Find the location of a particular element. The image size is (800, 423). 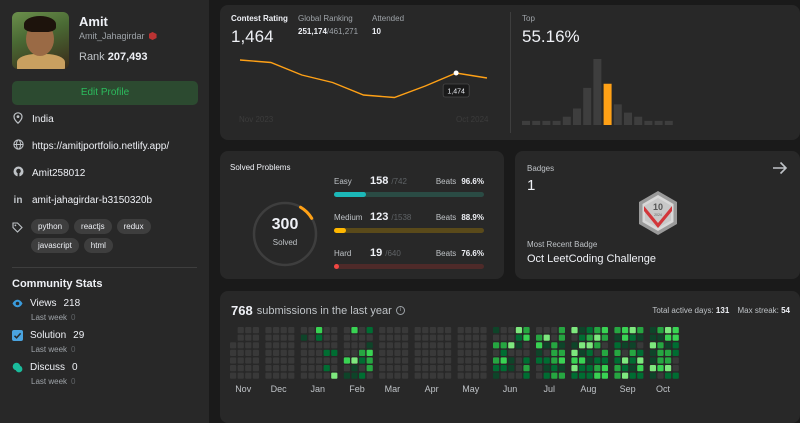

rating-line-chart: 1,474 is located at coordinates (367, 87).